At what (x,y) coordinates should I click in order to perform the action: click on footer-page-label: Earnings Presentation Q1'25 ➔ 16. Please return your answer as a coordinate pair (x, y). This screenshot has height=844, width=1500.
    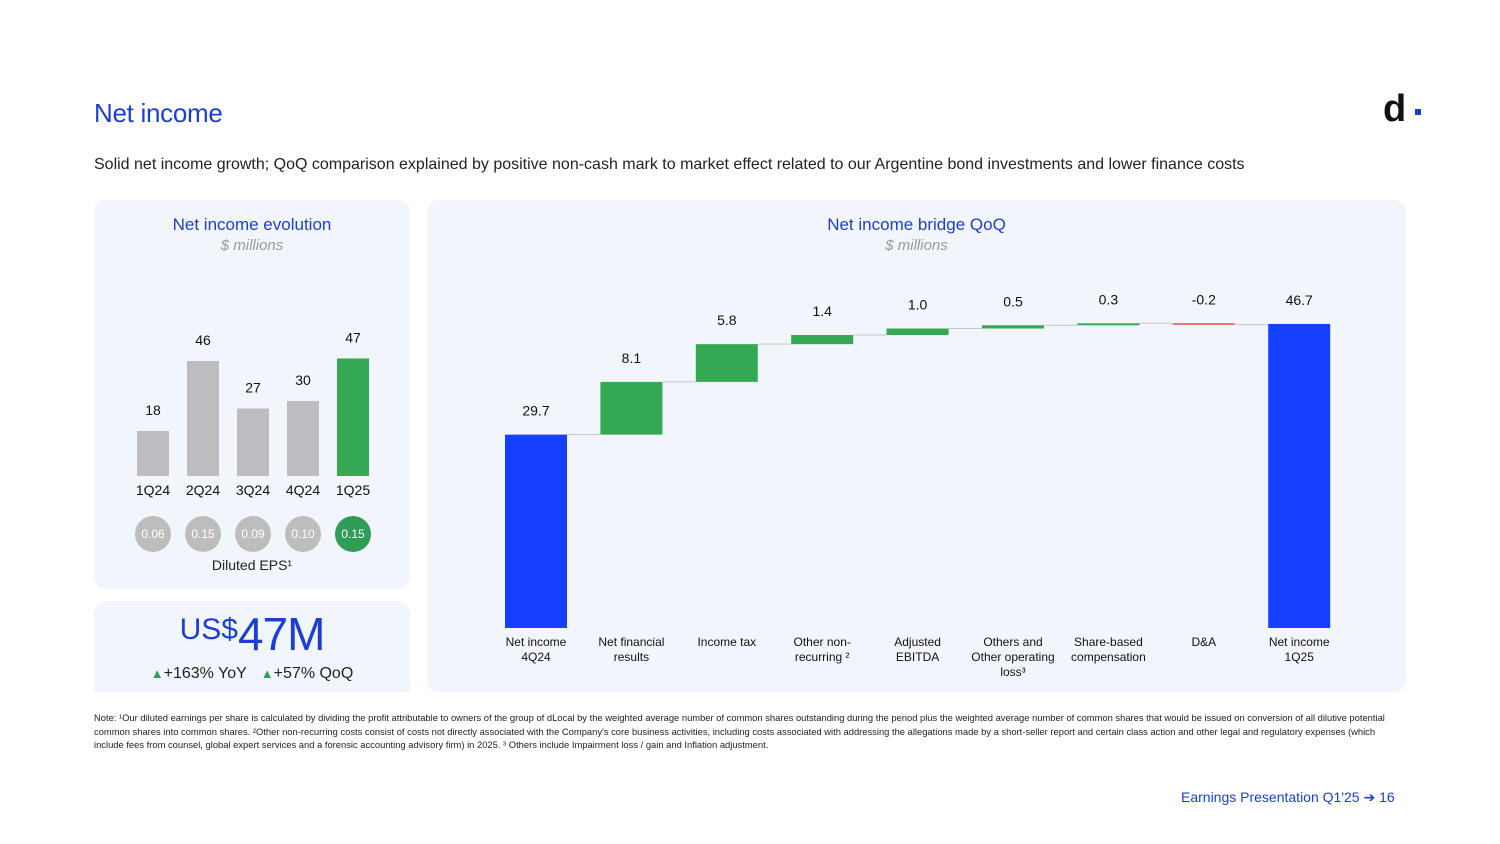
    Looking at the image, I should click on (1288, 797).